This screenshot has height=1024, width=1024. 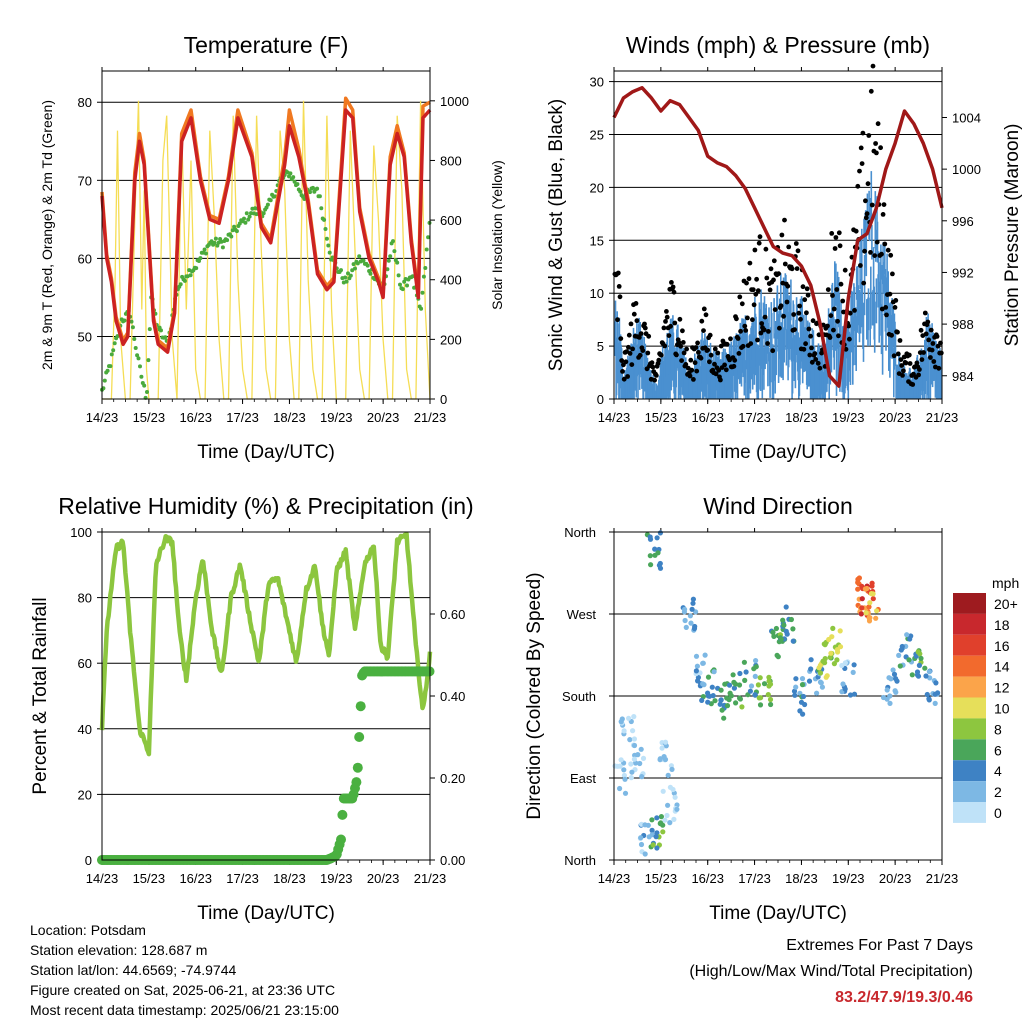 What do you see at coordinates (85, 258) in the screenshot?
I see `y-tick-label: 60` at bounding box center [85, 258].